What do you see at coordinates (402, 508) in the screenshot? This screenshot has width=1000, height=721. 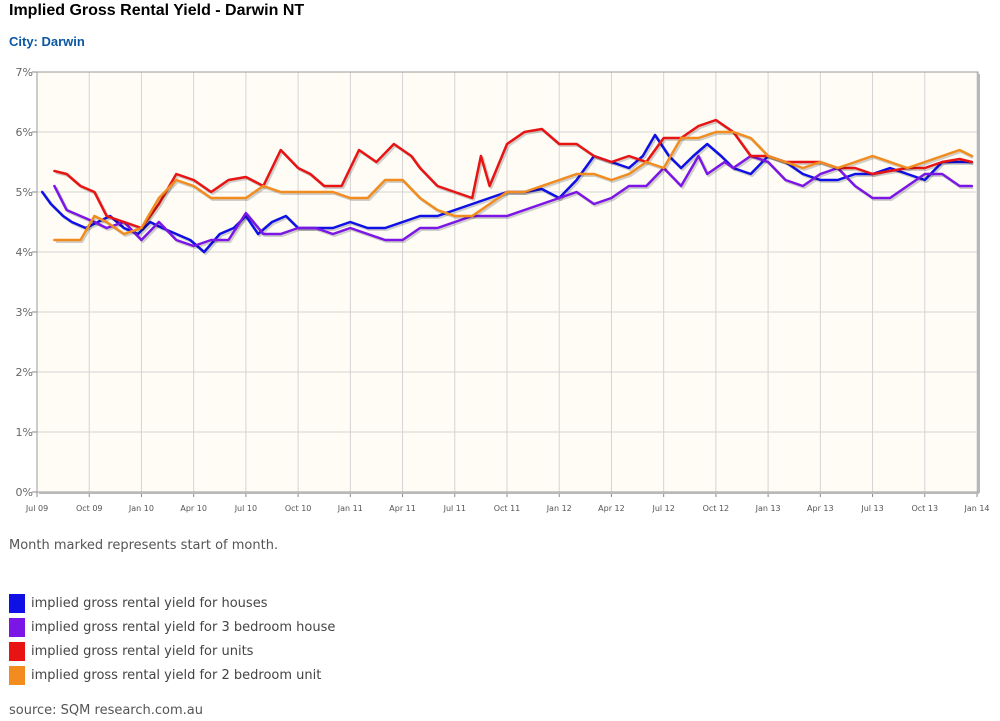 I see `x-tick-label: Apr 11` at bounding box center [402, 508].